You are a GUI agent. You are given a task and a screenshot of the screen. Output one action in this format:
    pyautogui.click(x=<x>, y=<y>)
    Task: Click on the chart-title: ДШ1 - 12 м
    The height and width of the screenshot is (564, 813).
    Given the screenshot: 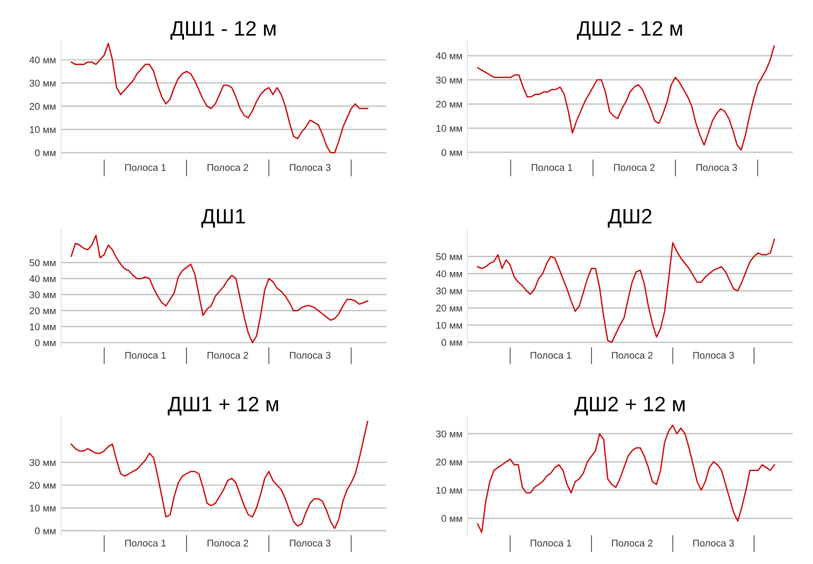 What is the action you would take?
    pyautogui.click(x=223, y=30)
    